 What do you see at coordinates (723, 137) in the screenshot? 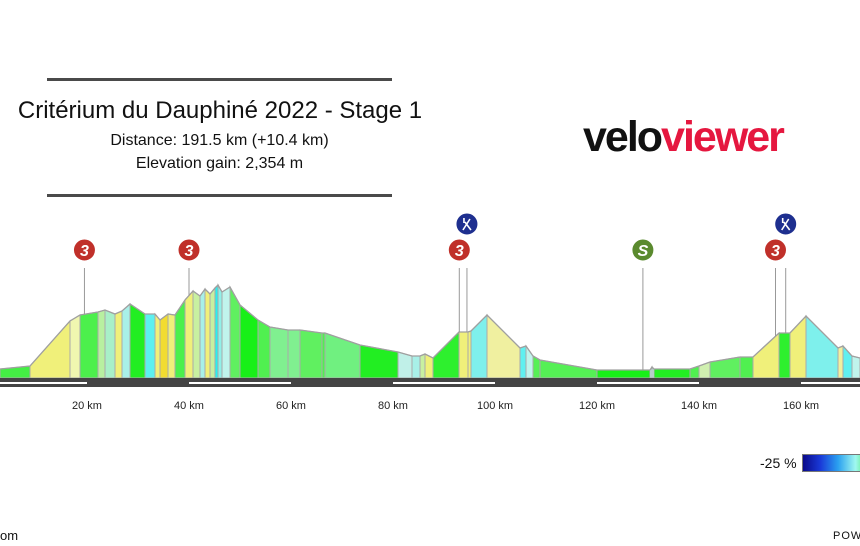
I see `logo-part2: viewer` at bounding box center [723, 137].